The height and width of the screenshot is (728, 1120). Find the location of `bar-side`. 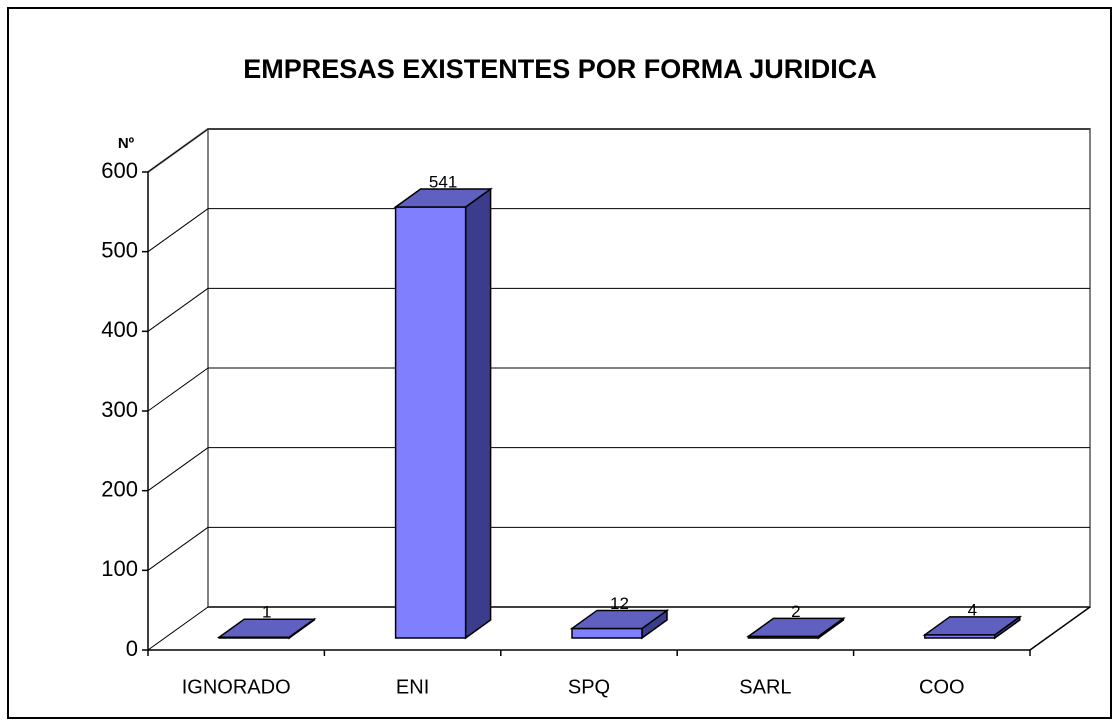

bar-side is located at coordinates (478, 413).